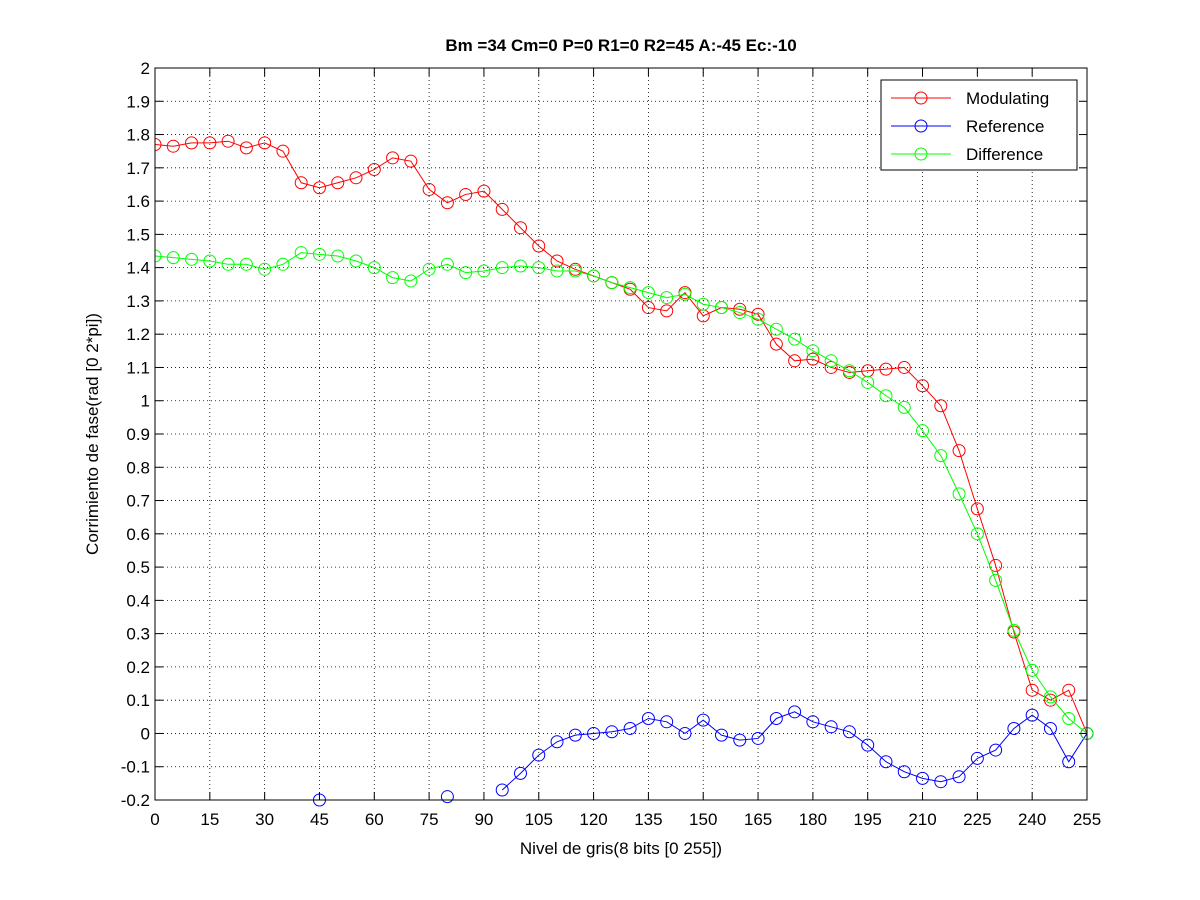 The height and width of the screenshot is (900, 1200). What do you see at coordinates (138, 101) in the screenshot?
I see `y-tick-label: 1.9` at bounding box center [138, 101].